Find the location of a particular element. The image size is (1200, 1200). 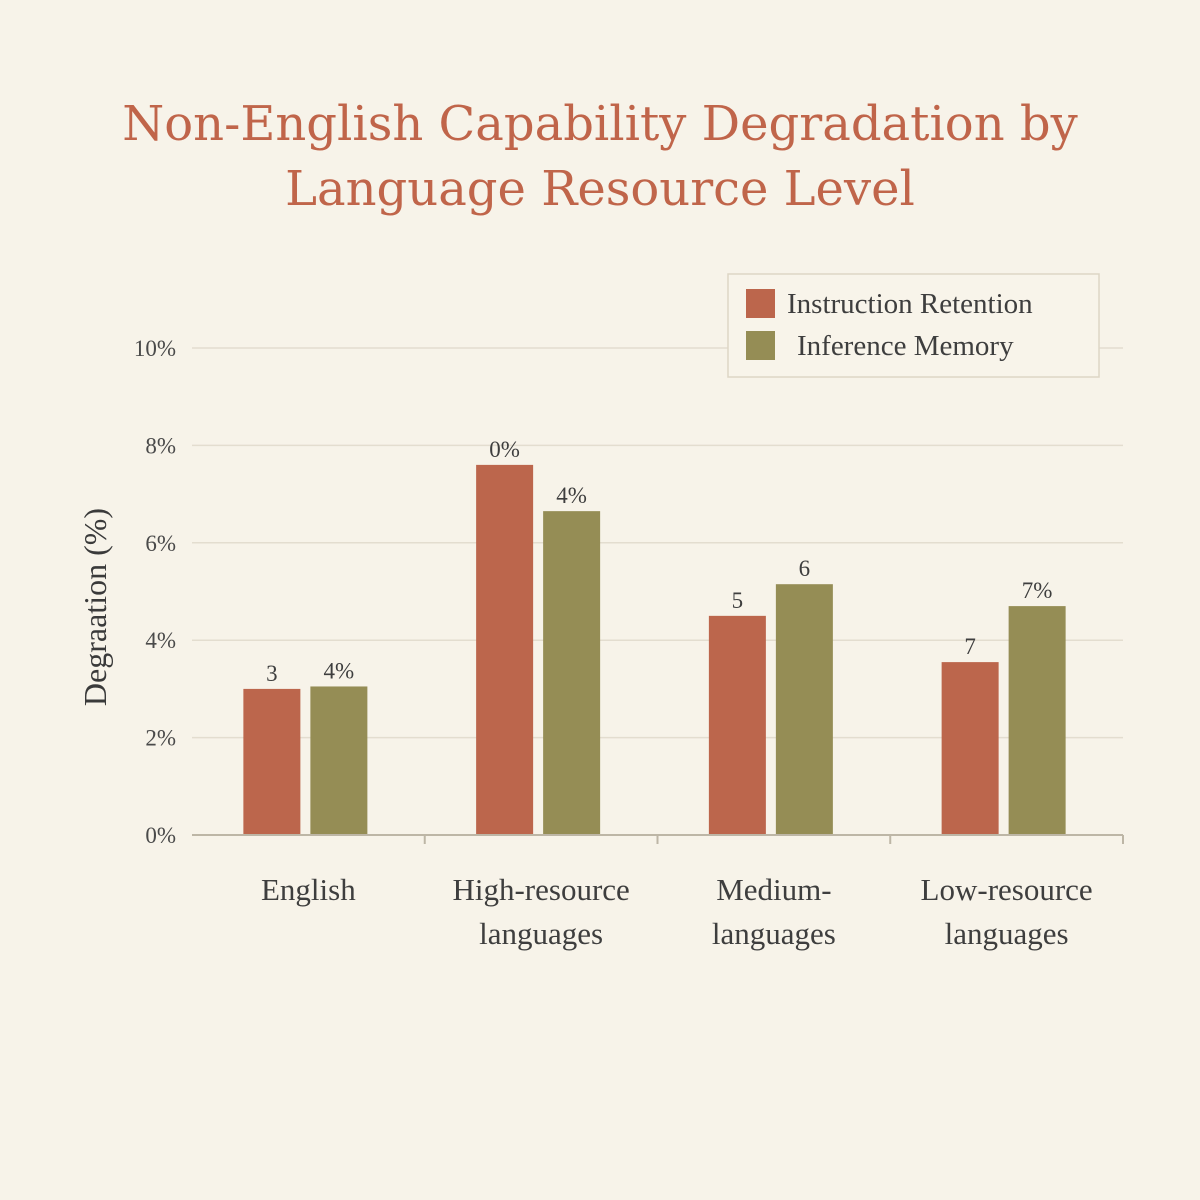

y-axis-label: Degraation (%) is located at coordinates (95, 607).